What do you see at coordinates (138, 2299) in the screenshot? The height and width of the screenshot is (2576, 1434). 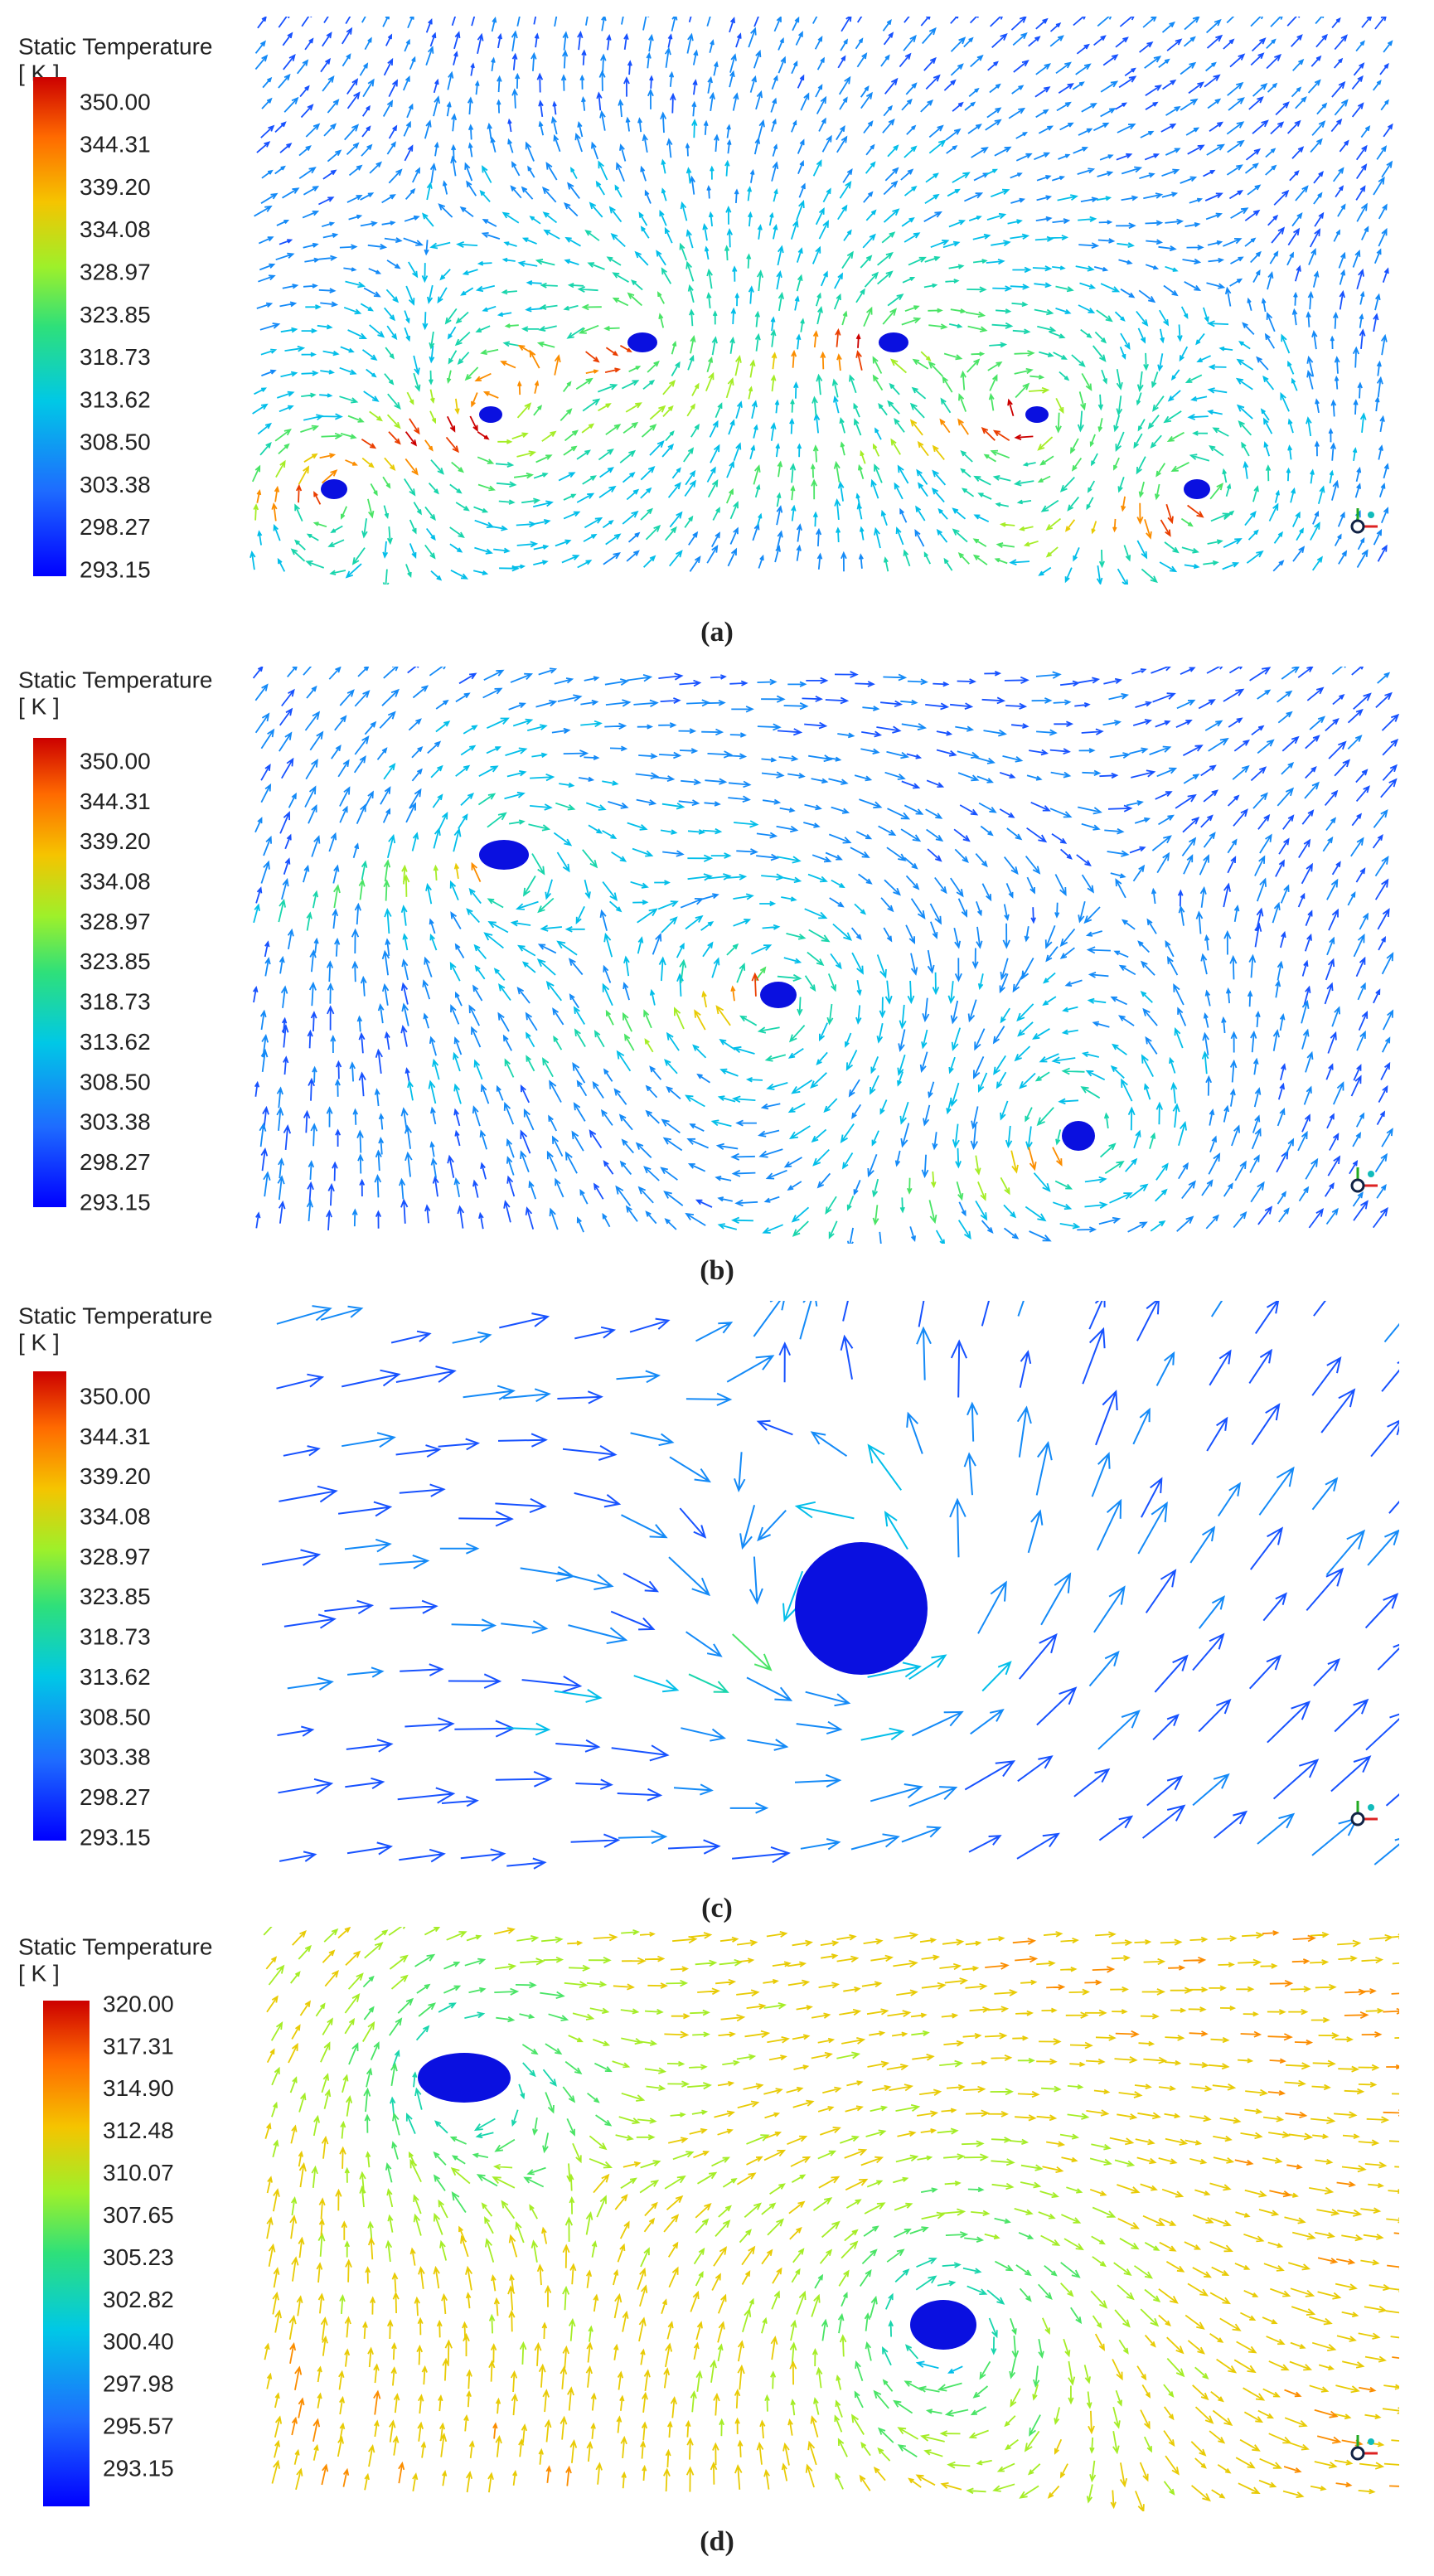 I see `legend-label: 302.82` at bounding box center [138, 2299].